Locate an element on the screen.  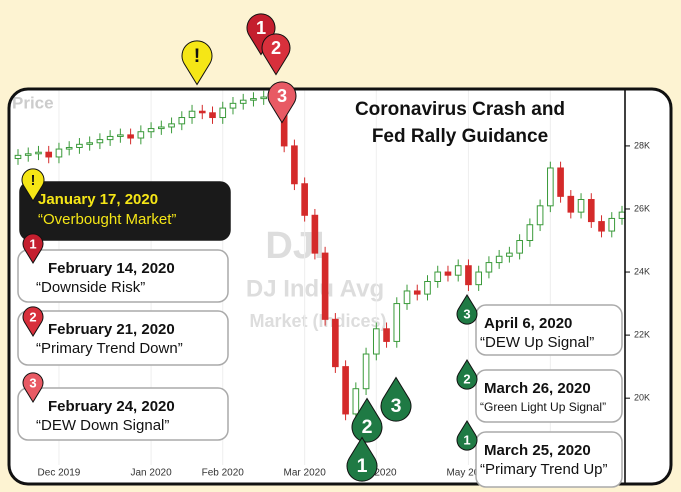
annotation-date: February 24, 2020 is located at coordinates (111, 406).